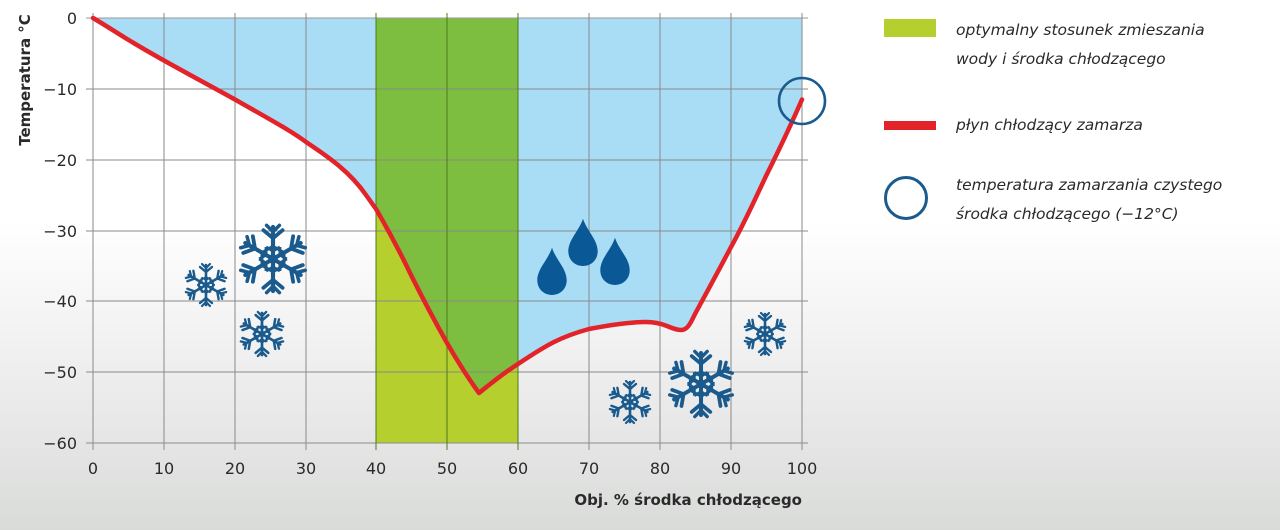 The width and height of the screenshot is (1280, 530). I want to click on x-tick-label: 60, so click(518, 468).